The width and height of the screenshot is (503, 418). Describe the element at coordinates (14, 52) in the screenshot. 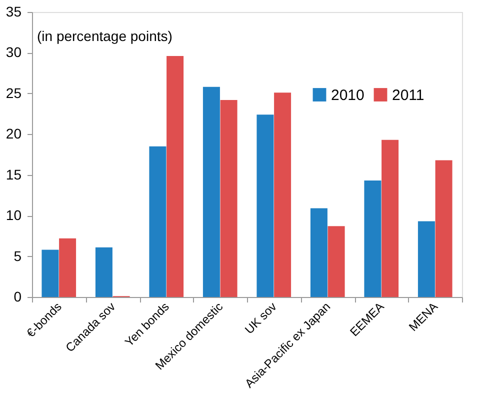

I see `y-tick-label: 30` at that location.